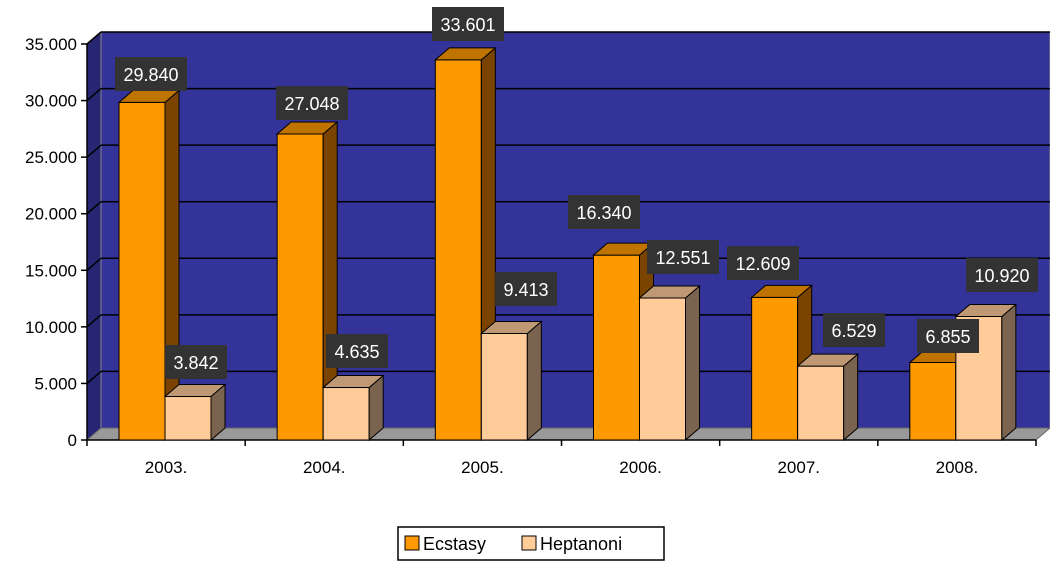 The image size is (1050, 561). What do you see at coordinates (567, 434) in the screenshot?
I see `plot-floor` at bounding box center [567, 434].